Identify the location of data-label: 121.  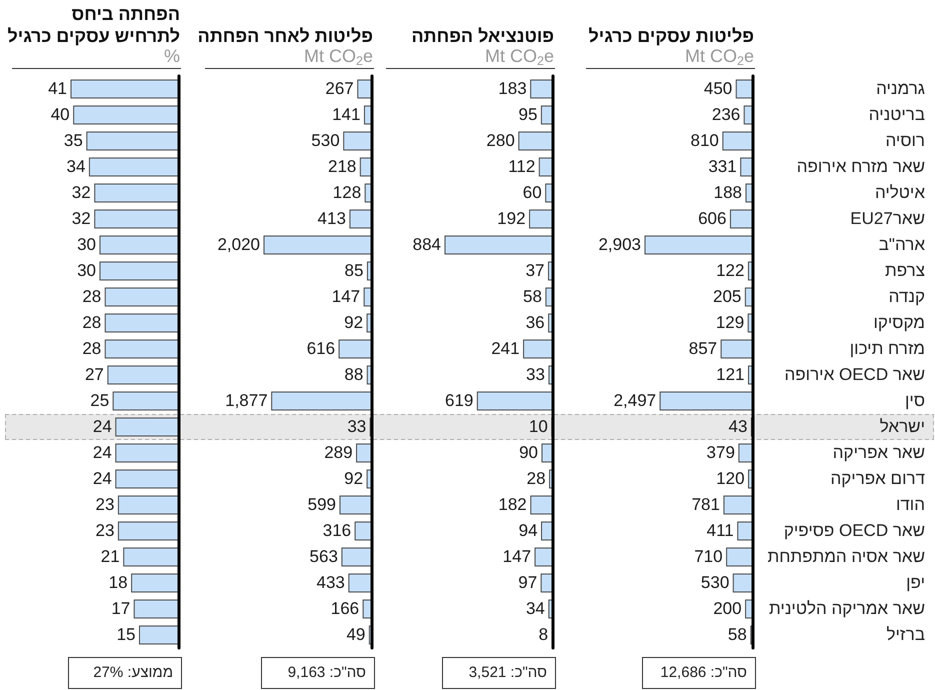
(730, 375).